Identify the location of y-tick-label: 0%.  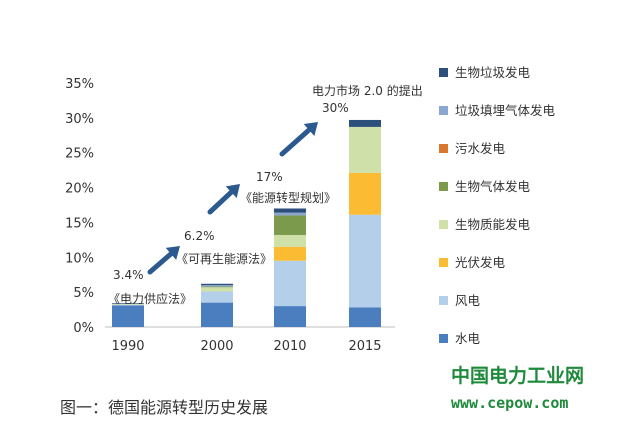
(83, 328).